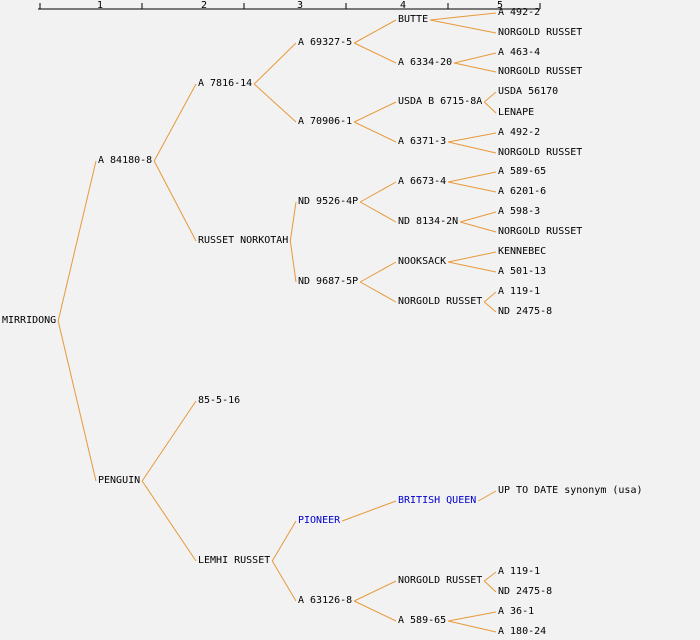 The height and width of the screenshot is (640, 700). What do you see at coordinates (522, 251) in the screenshot?
I see `pedigree-node-kennebec: KENNEBEC` at bounding box center [522, 251].